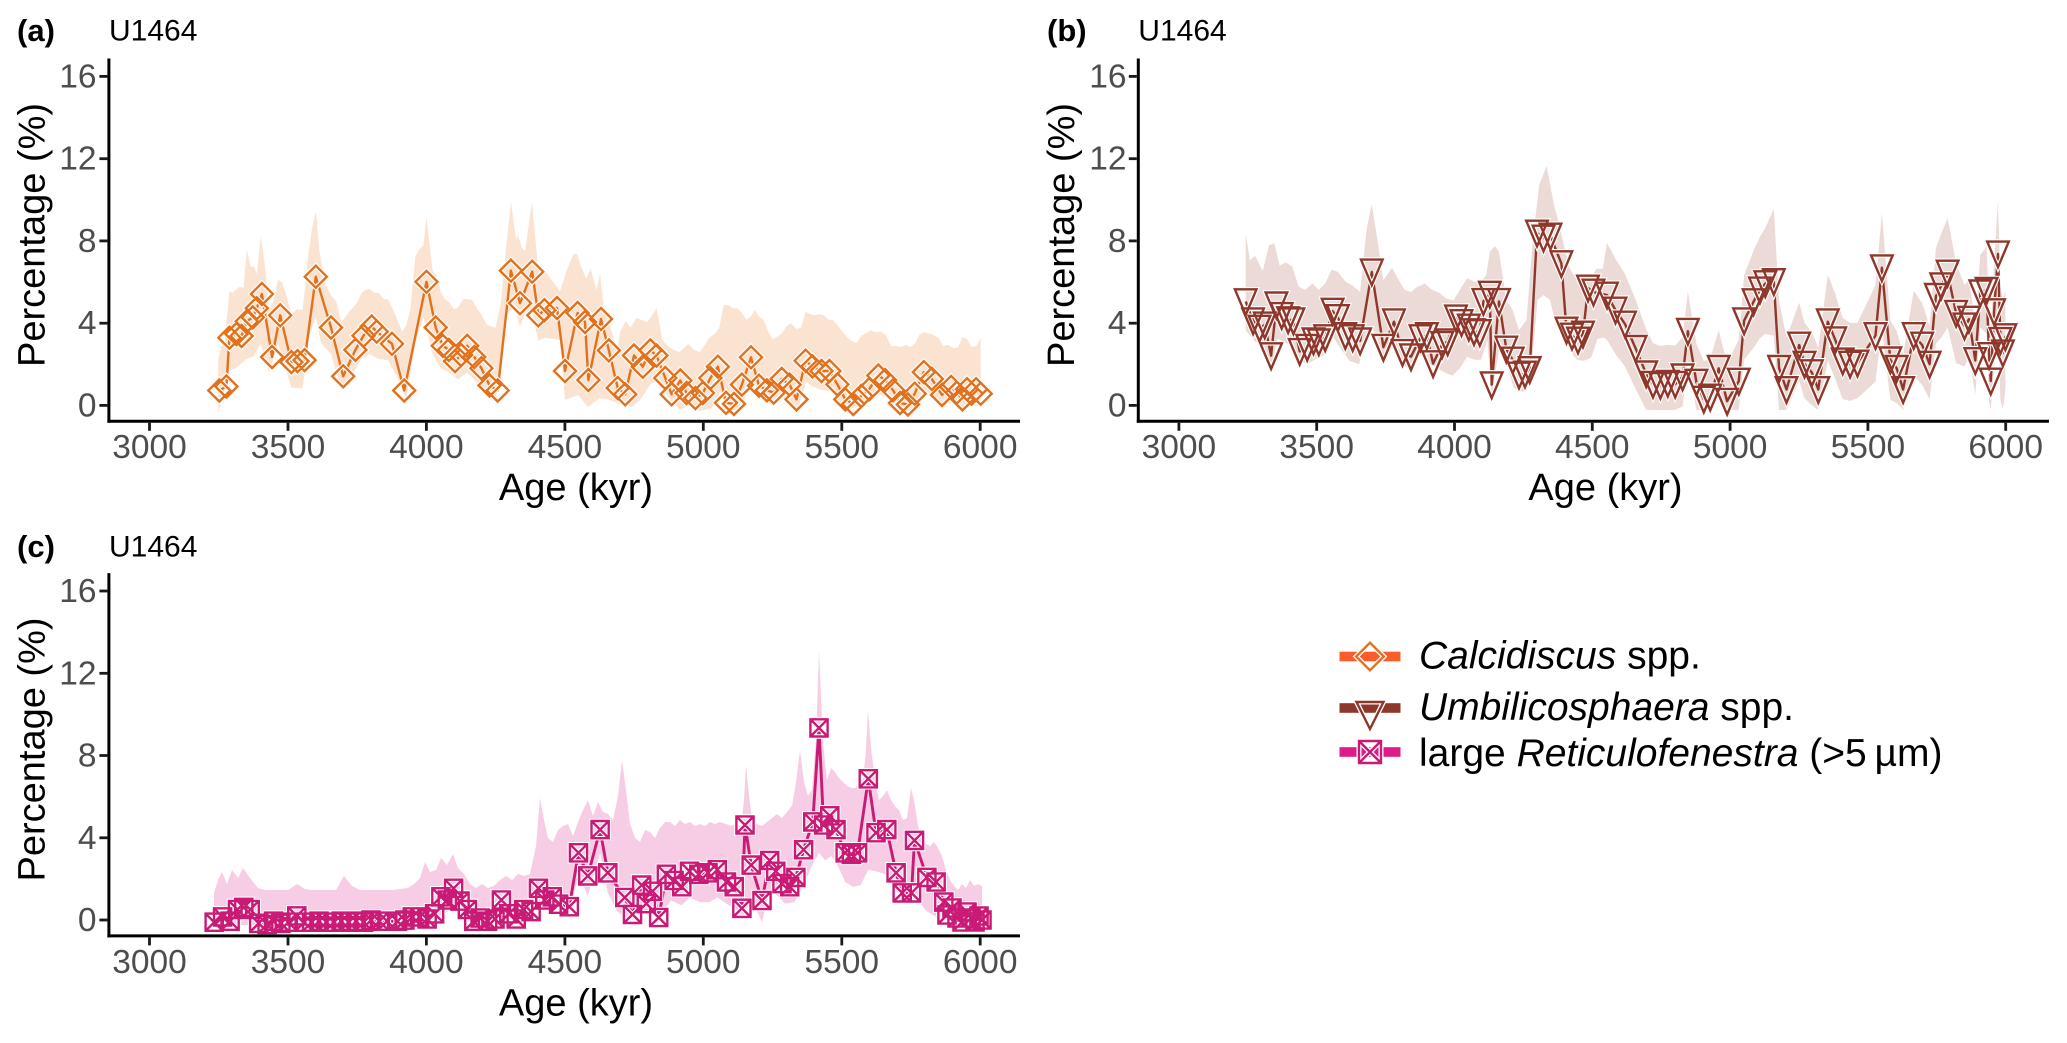 The height and width of the screenshot is (1043, 2067). Describe the element at coordinates (1680, 753) in the screenshot. I see `svg-text: large Reticulofenestra (>5 µm)` at that location.